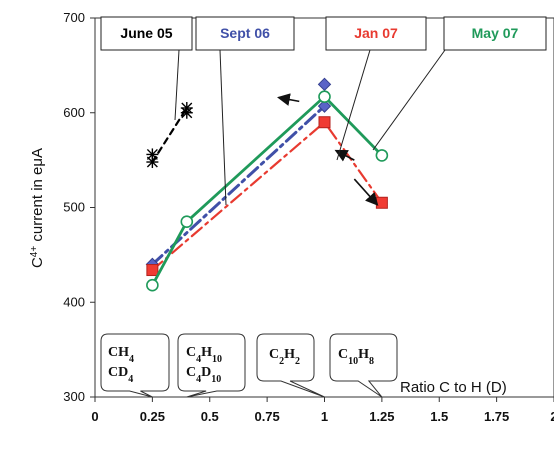 The image size is (554, 455). What do you see at coordinates (206, 372) in the screenshot?
I see `gas-formula-c4d10-base-b: D` at bounding box center [206, 372].